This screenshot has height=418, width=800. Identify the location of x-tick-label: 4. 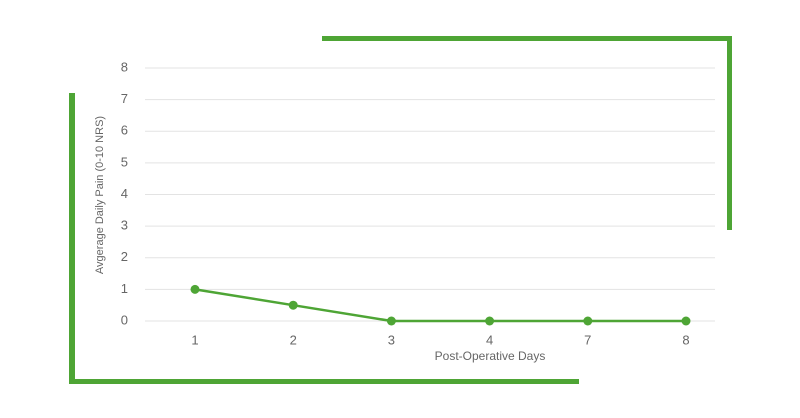
(489, 339).